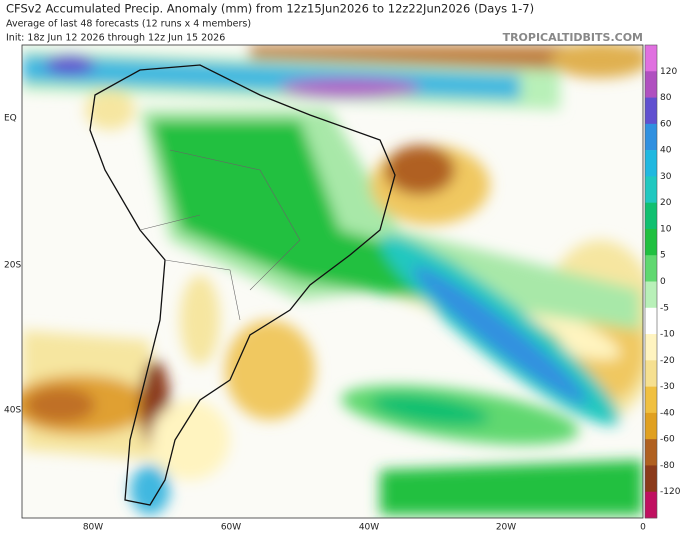  Describe the element at coordinates (666, 124) in the screenshot. I see `colorbar-label: 60` at that location.